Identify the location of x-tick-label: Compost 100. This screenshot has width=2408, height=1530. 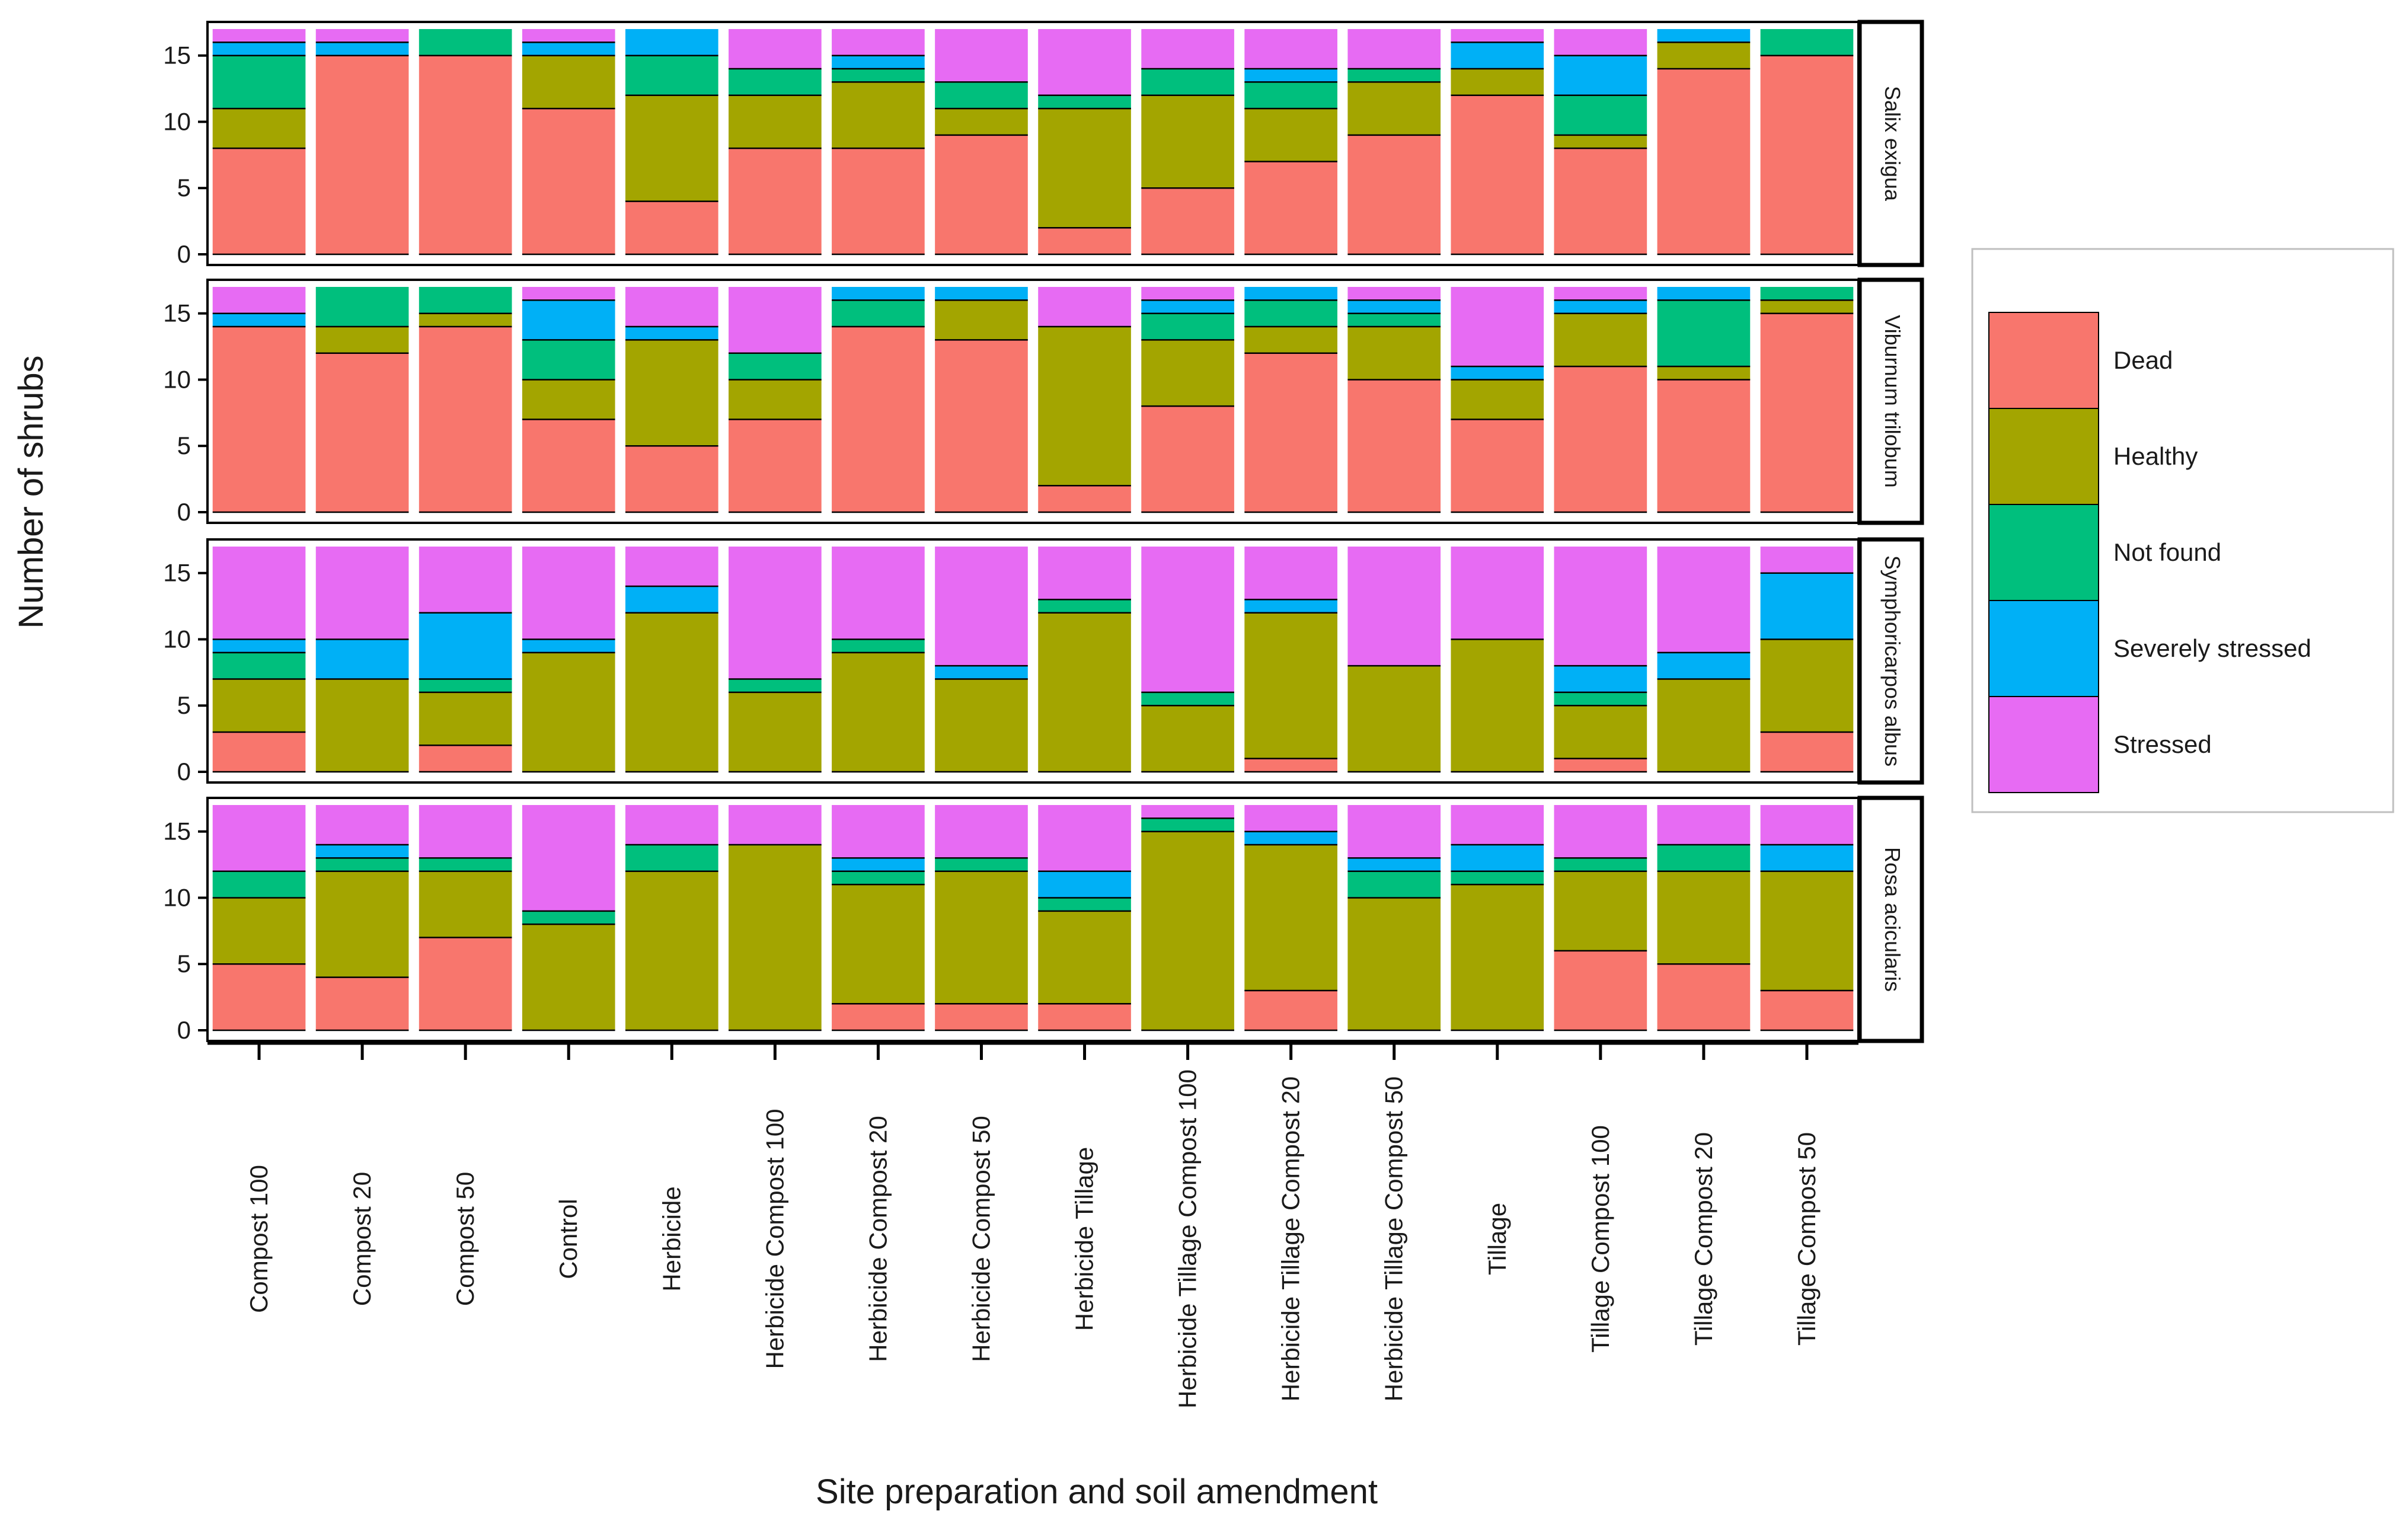
(259, 1239).